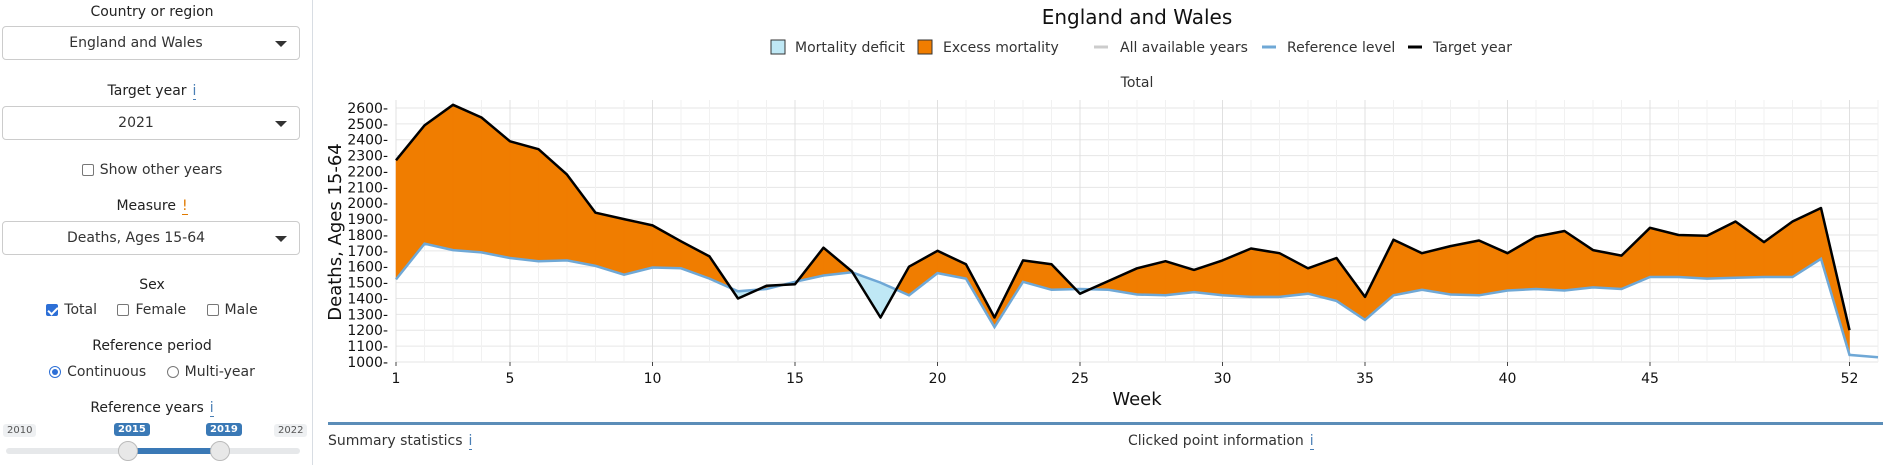 This screenshot has width=1897, height=465. I want to click on x-tick-label: 35, so click(1365, 379).